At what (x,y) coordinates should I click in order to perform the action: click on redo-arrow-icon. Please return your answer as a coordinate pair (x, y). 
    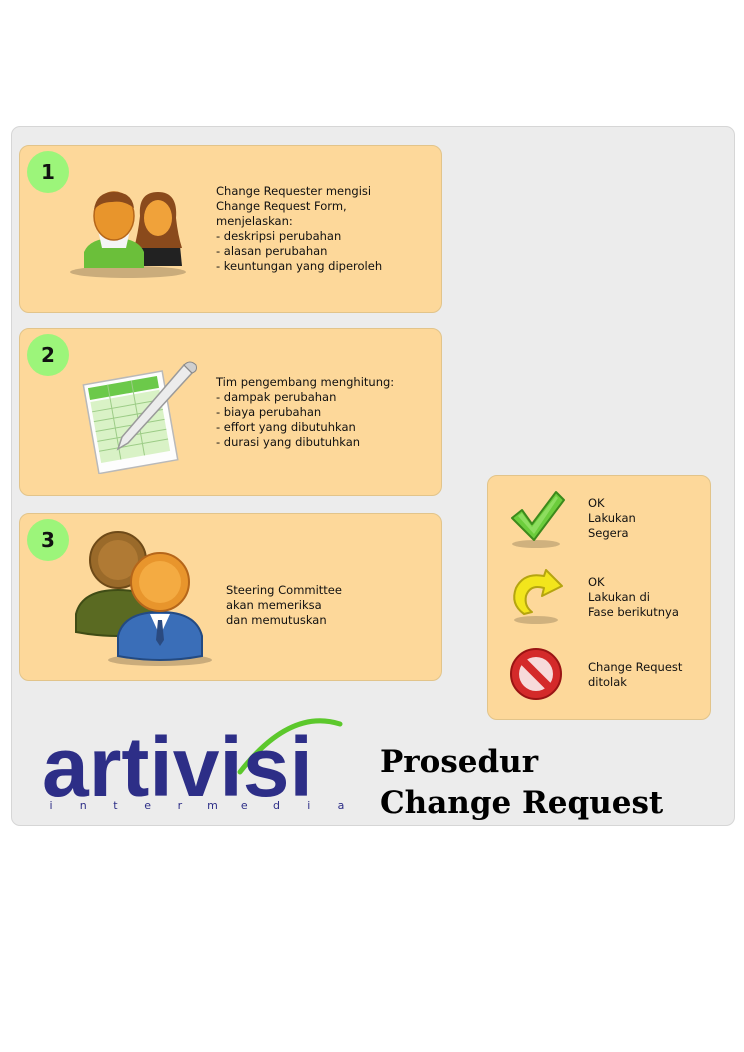
    Looking at the image, I should click on (538, 596).